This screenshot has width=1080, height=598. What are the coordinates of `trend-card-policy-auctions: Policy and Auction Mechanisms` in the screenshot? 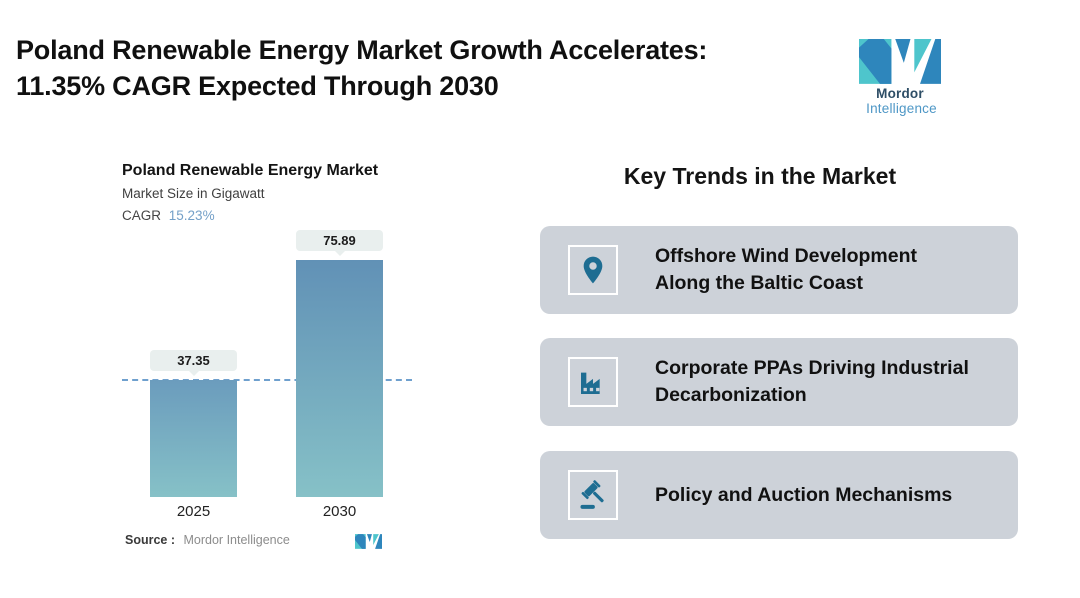 It's located at (779, 495).